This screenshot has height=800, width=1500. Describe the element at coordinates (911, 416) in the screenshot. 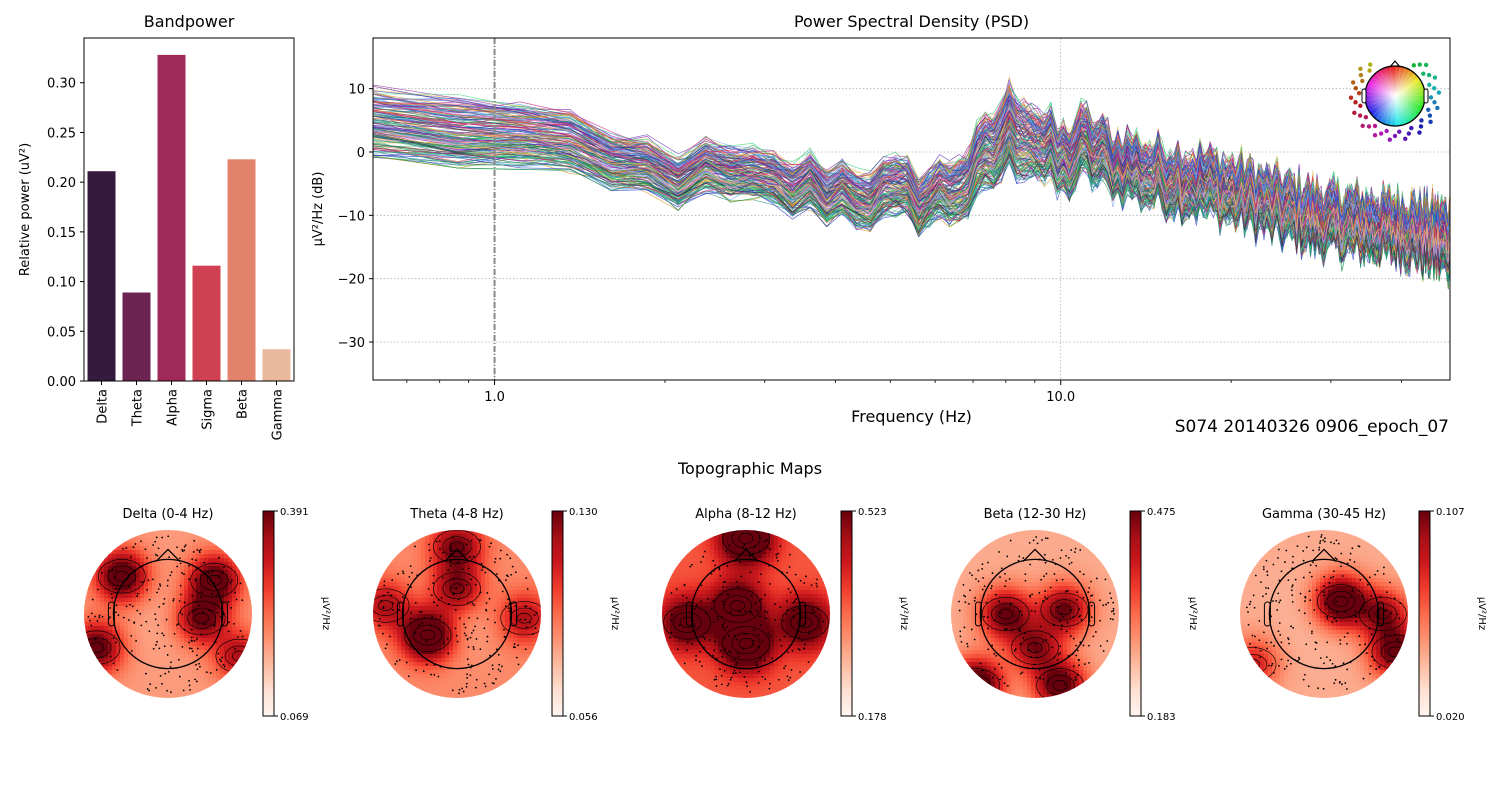

I see `psd-xlabel: Frequency (Hz)` at that location.